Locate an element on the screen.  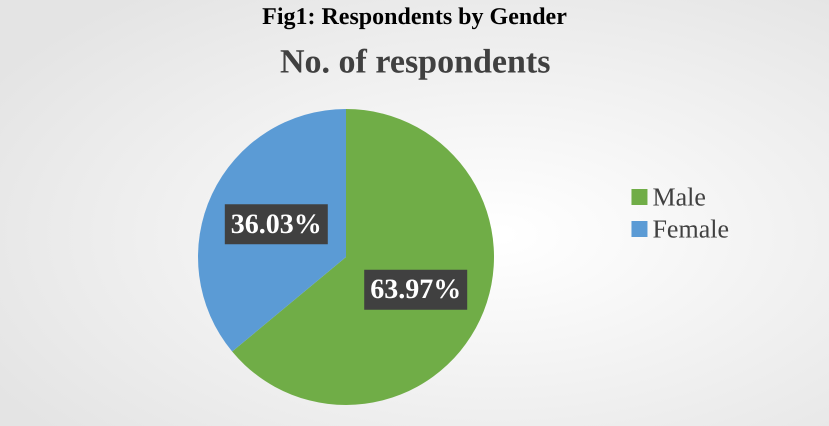
chart-subtitle: No. of respondents is located at coordinates (415, 62).